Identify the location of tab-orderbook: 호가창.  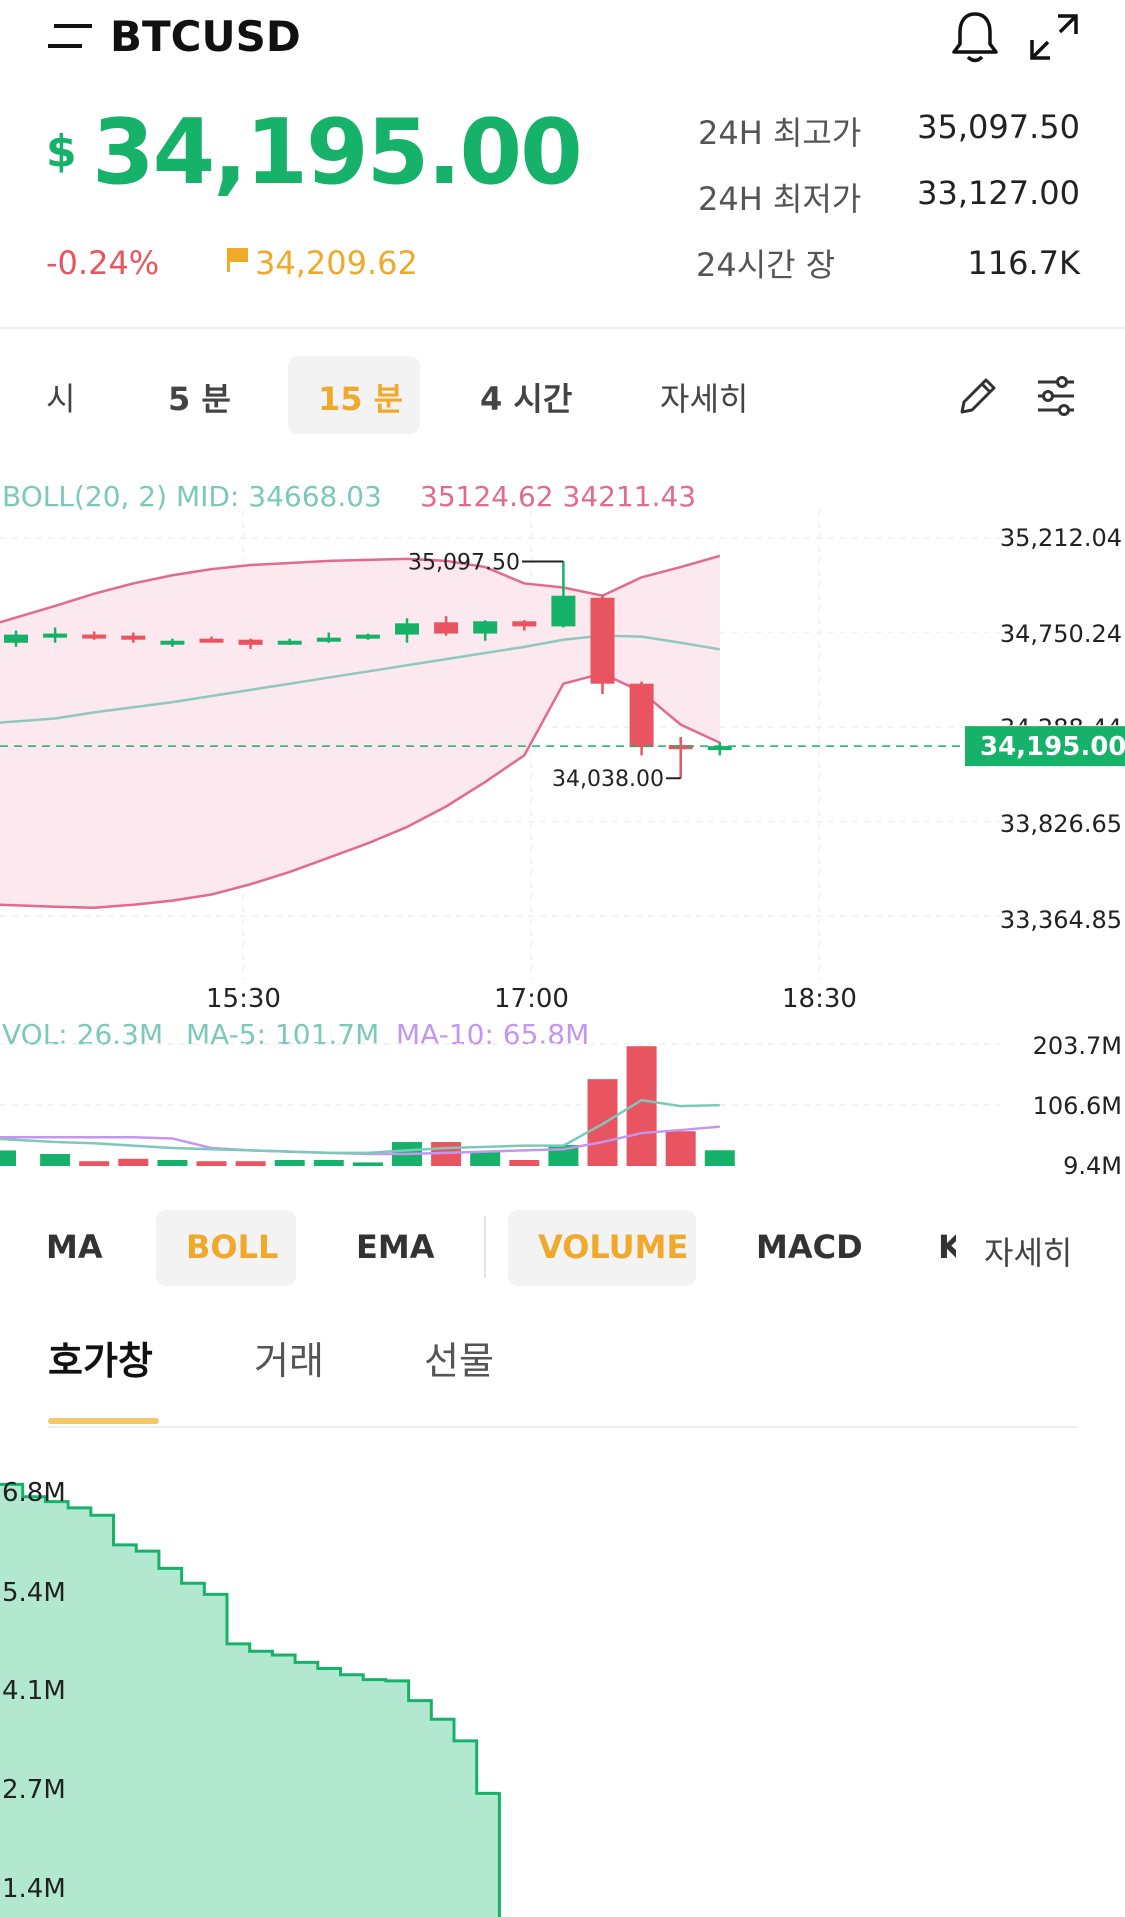
(100, 1361).